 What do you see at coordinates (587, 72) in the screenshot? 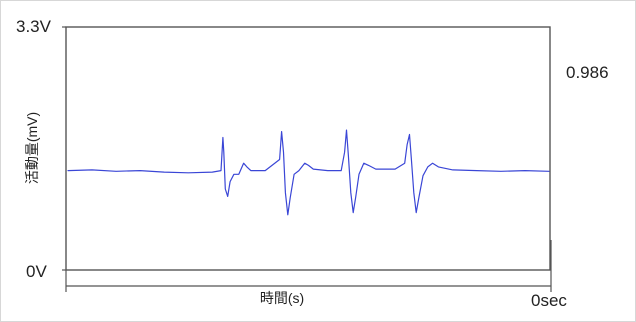
I see `current-value-readout: 0.986` at bounding box center [587, 72].